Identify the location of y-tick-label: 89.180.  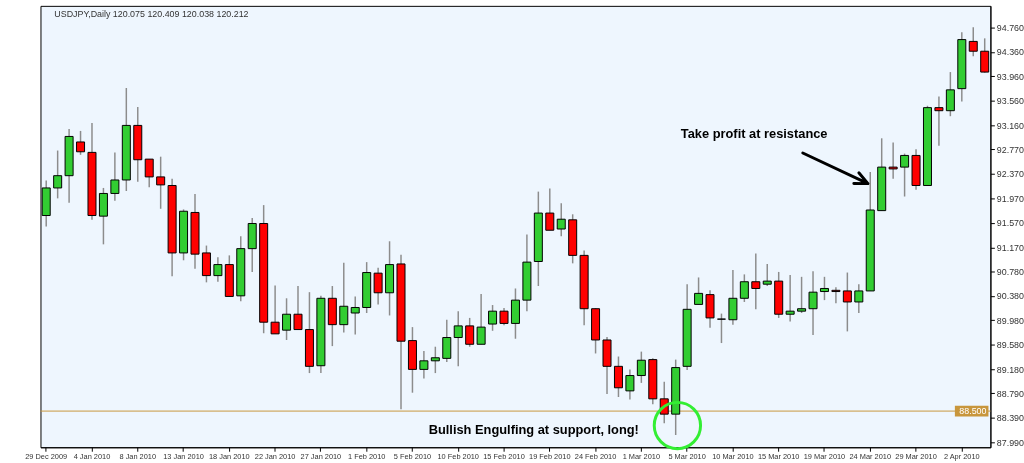
(1010, 369).